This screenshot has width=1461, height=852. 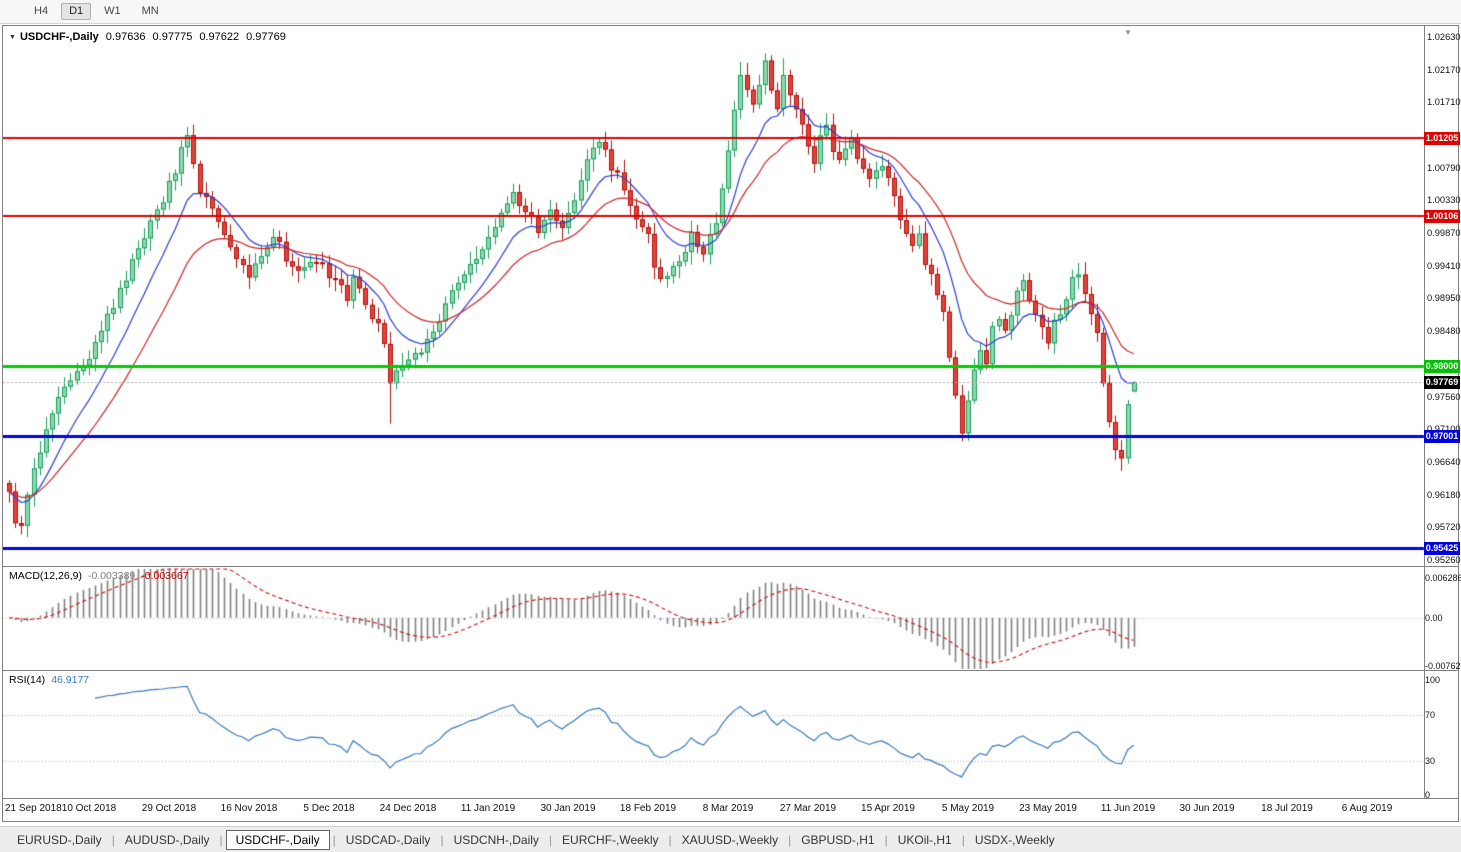 I want to click on date-label: 5 Dec 2018, so click(x=329, y=808).